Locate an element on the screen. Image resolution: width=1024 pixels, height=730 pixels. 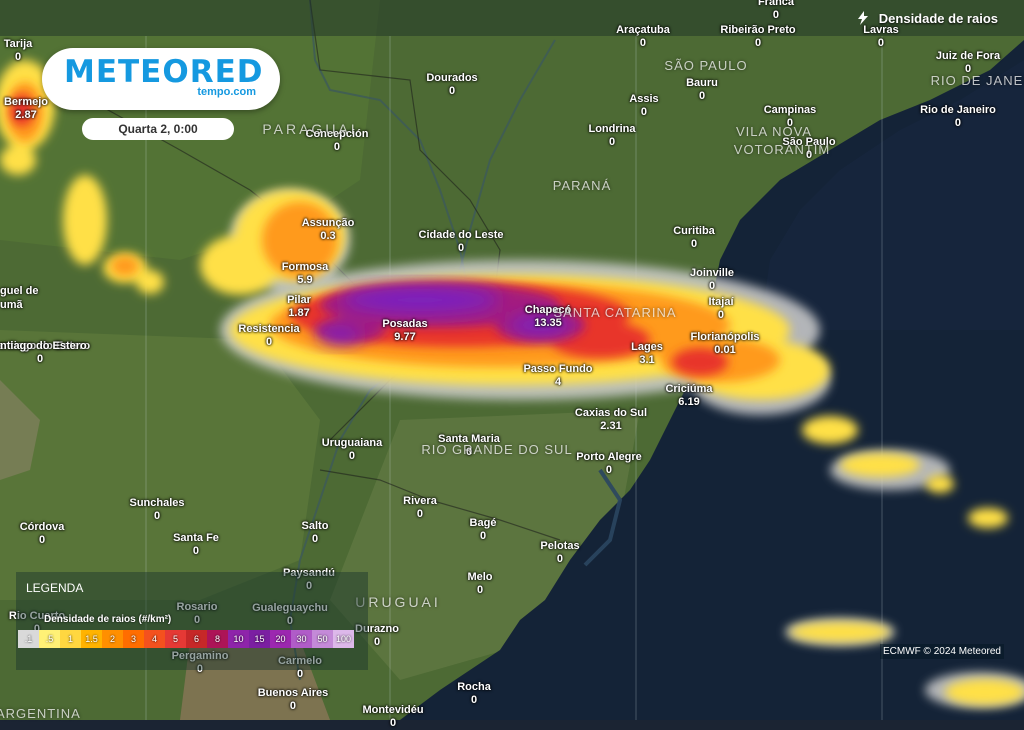
city-label: Passo Fundo 4 is located at coordinates (557, 376).